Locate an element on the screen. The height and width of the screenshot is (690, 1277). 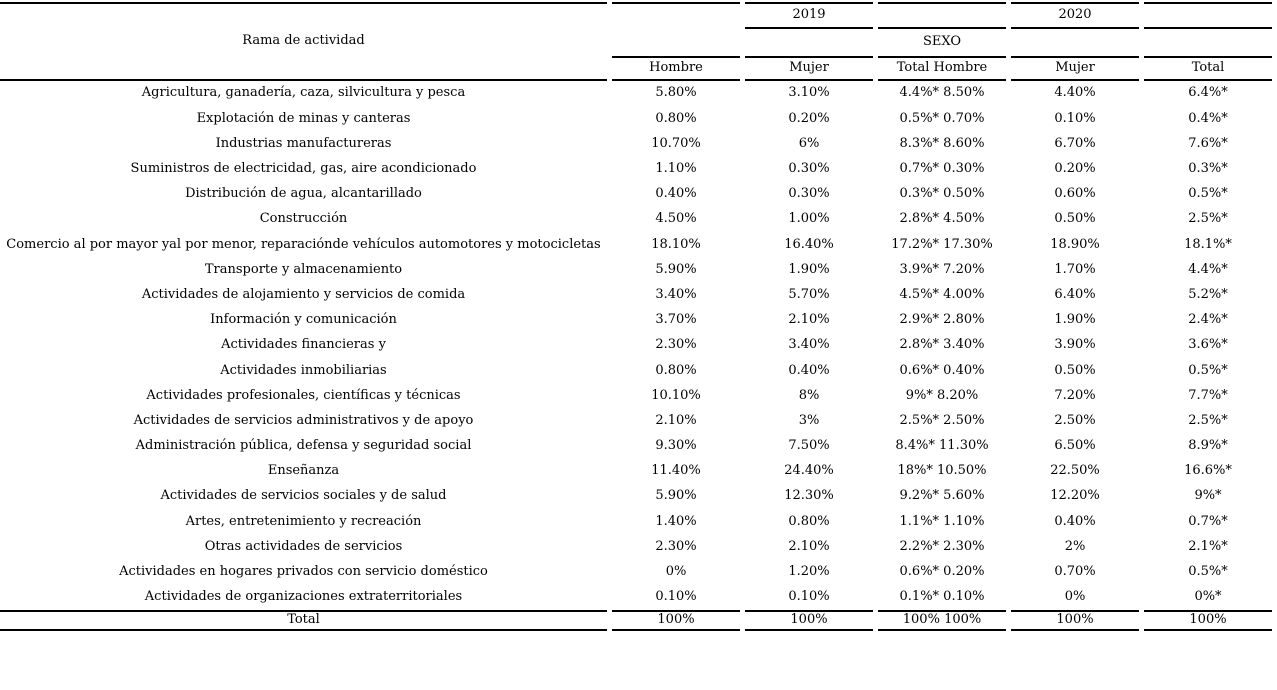
row-value: 1.20% is located at coordinates (809, 571).